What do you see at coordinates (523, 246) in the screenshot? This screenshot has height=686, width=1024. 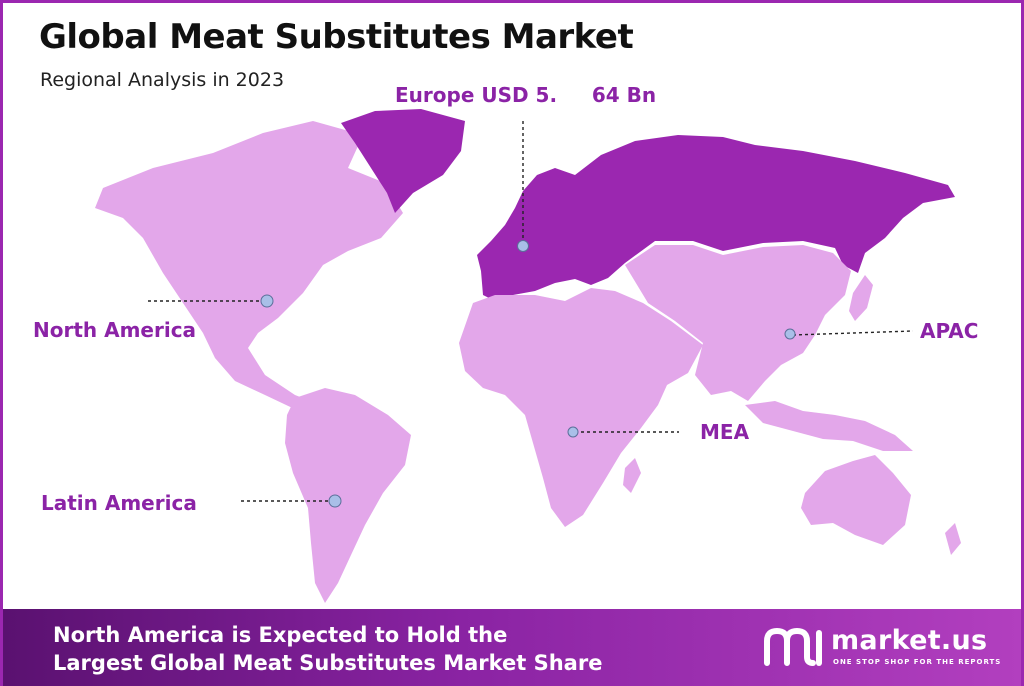 I see `europe-marker` at bounding box center [523, 246].